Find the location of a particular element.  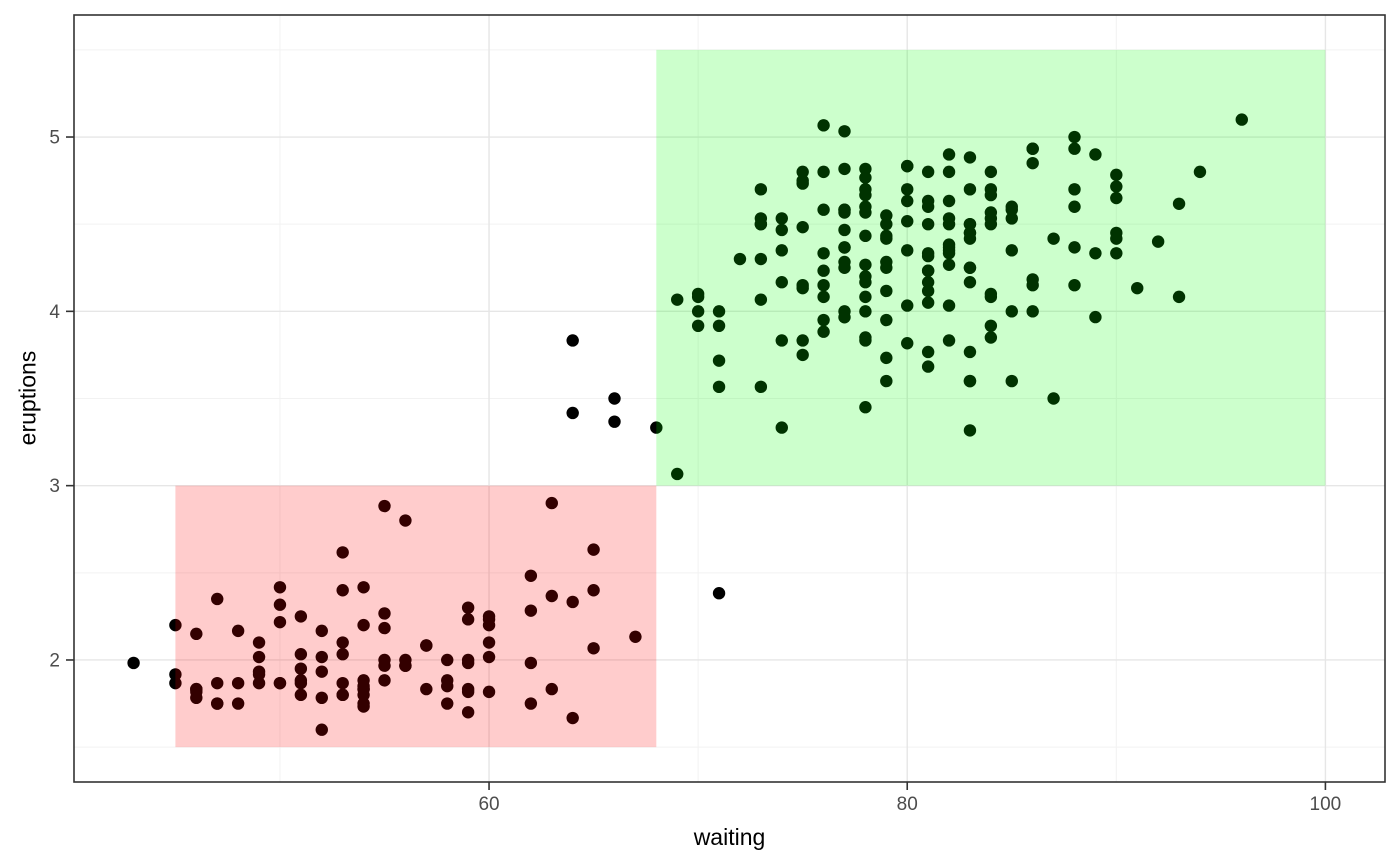

x-tick-label: 100 is located at coordinates (1326, 804).